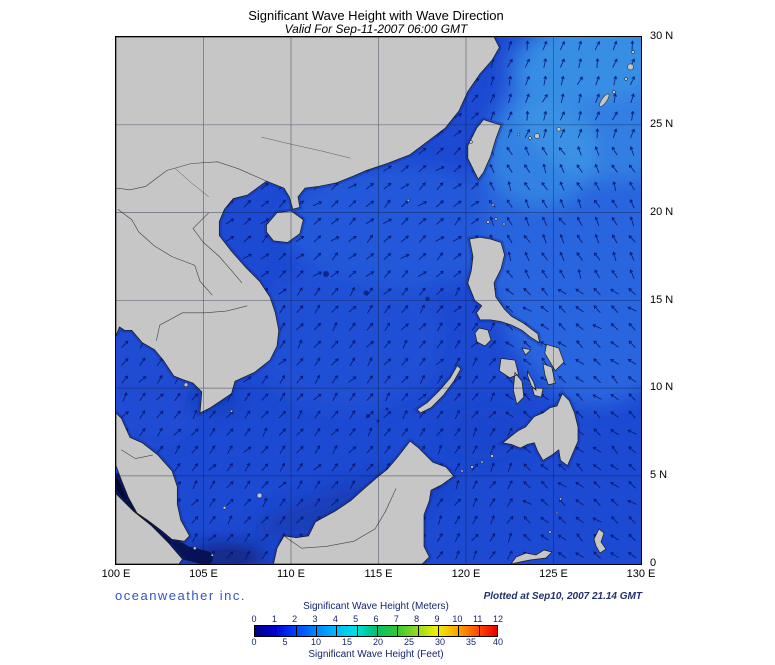  Describe the element at coordinates (662, 123) in the screenshot. I see `y-tick-label: 25 N` at that location.